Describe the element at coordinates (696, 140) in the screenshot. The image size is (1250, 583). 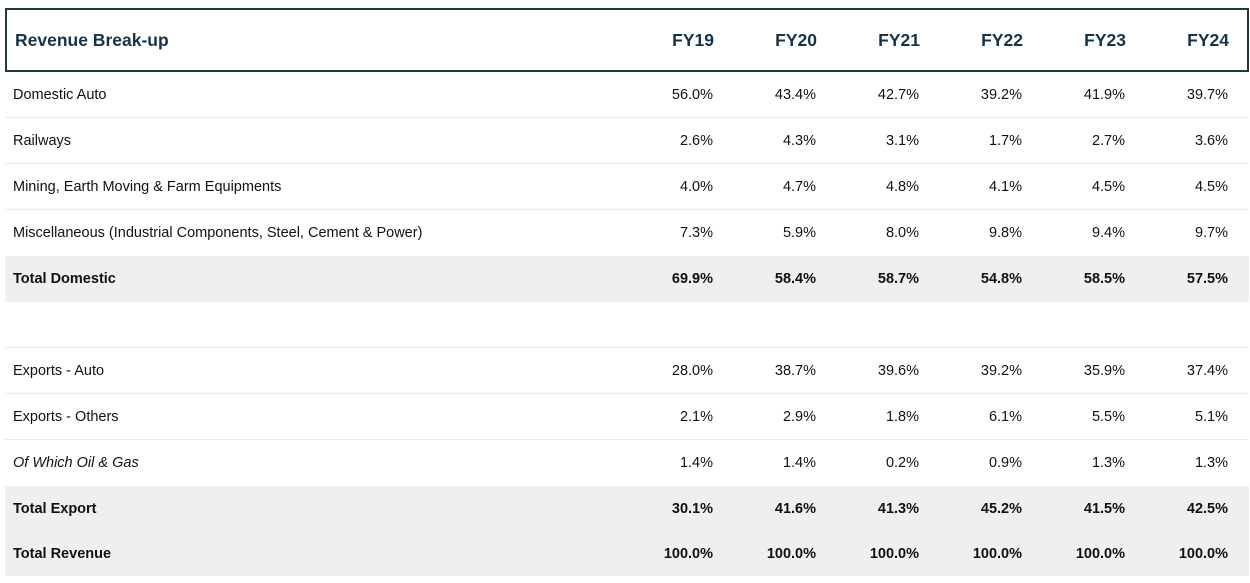
I see `row-value: 2.6%` at that location.